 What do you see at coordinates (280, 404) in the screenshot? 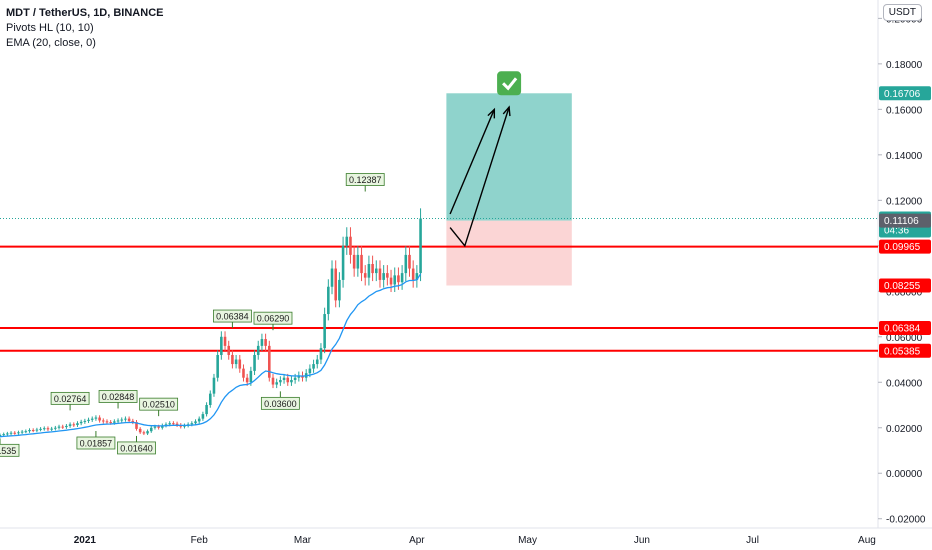
I see `pivot-label: 0.03600` at bounding box center [280, 404].